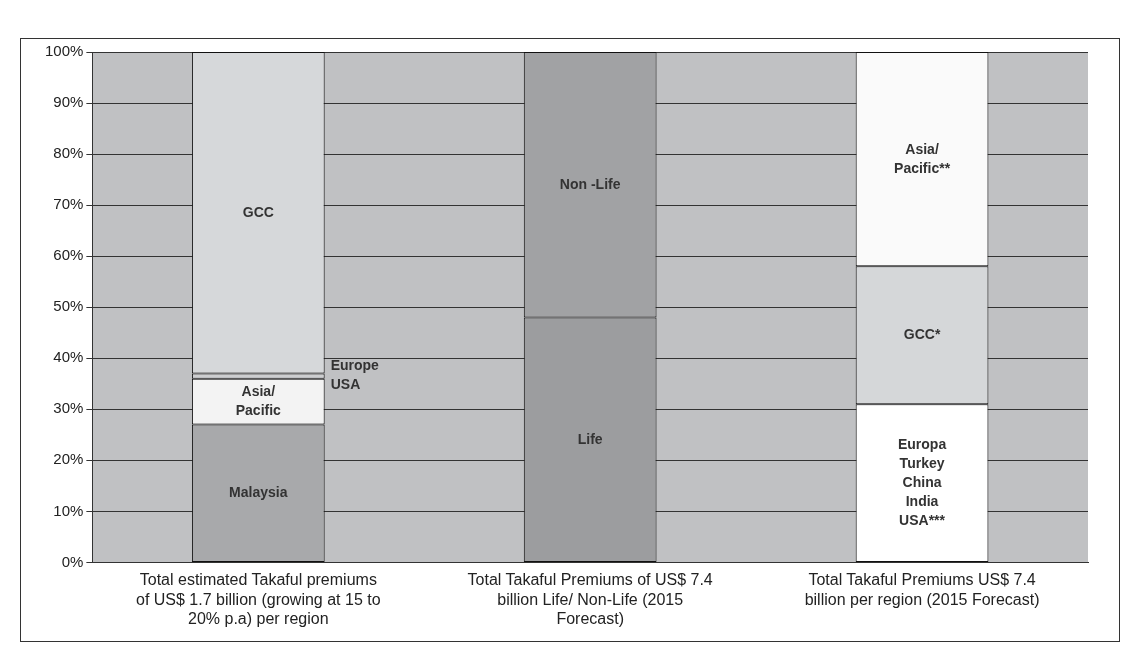 The width and height of the screenshot is (1142, 663). Describe the element at coordinates (68, 306) in the screenshot. I see `y-tick-label: 50%` at that location.